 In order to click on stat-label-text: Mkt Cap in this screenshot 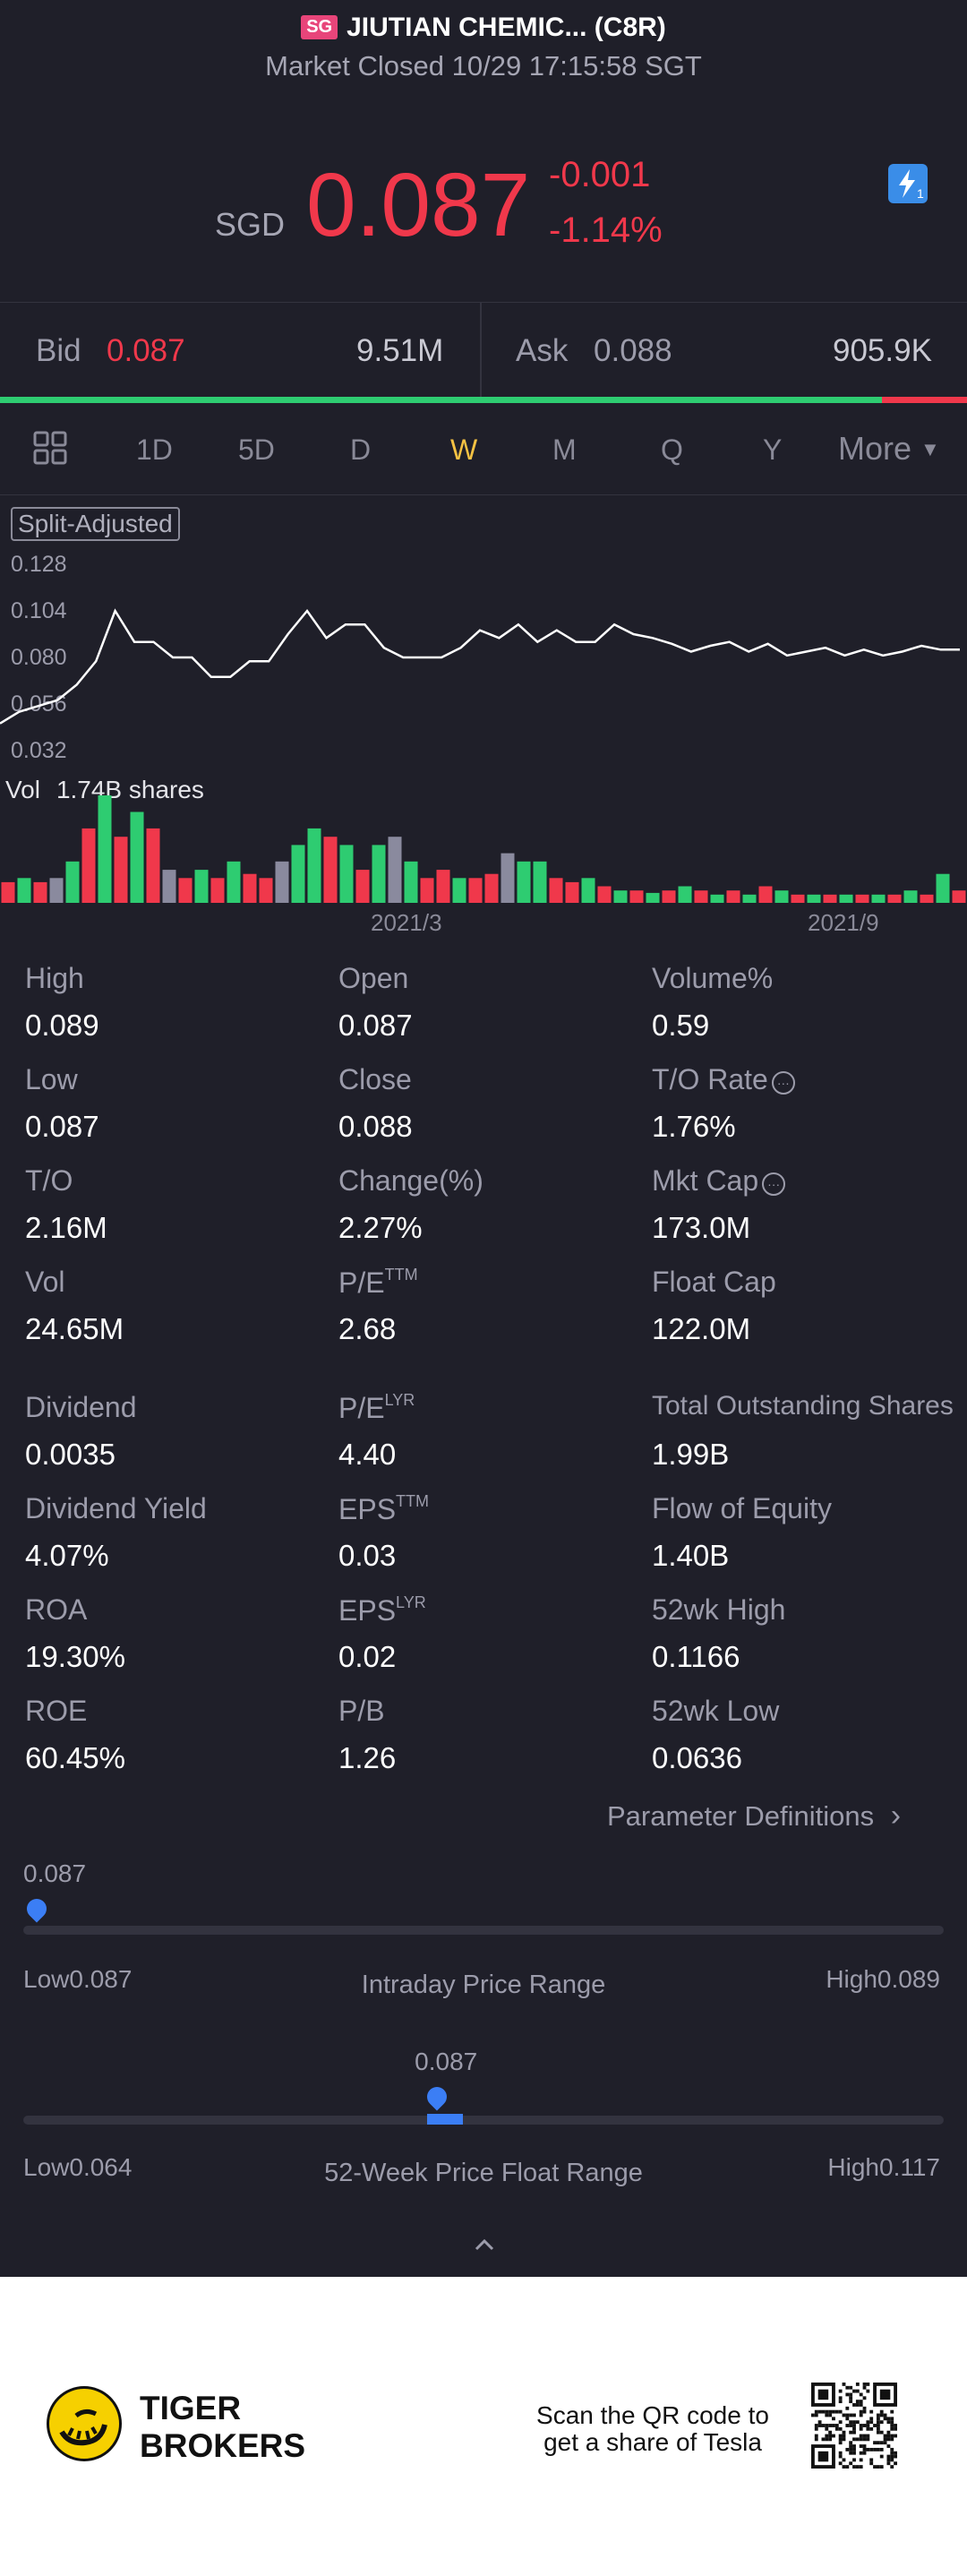, I will do `click(705, 1180)`.